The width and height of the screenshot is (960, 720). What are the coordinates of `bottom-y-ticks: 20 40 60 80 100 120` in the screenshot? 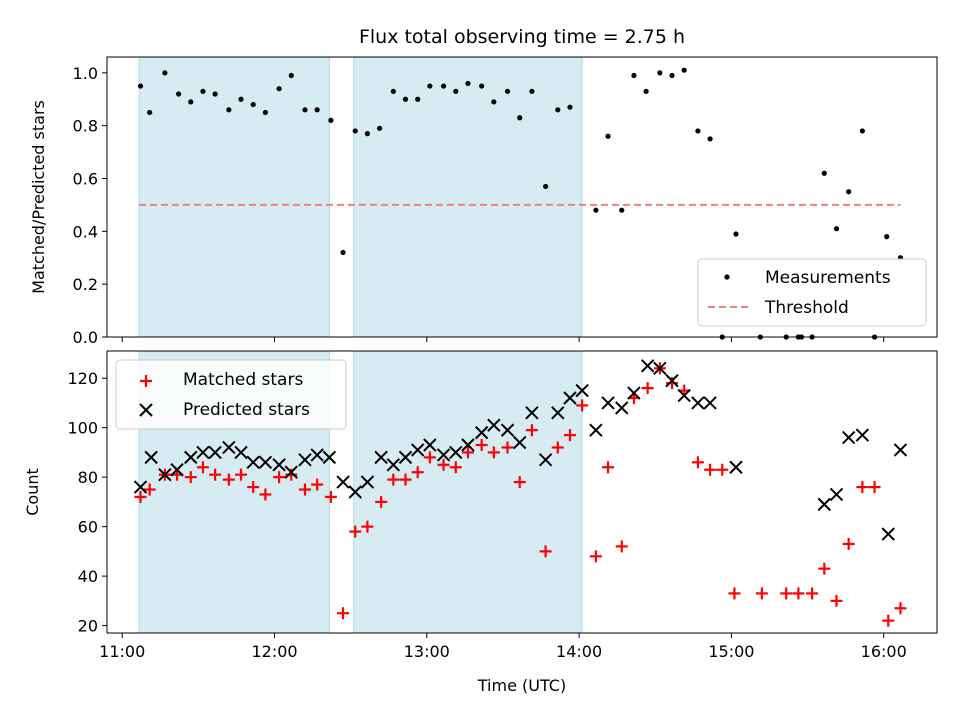 It's located at (87, 502).